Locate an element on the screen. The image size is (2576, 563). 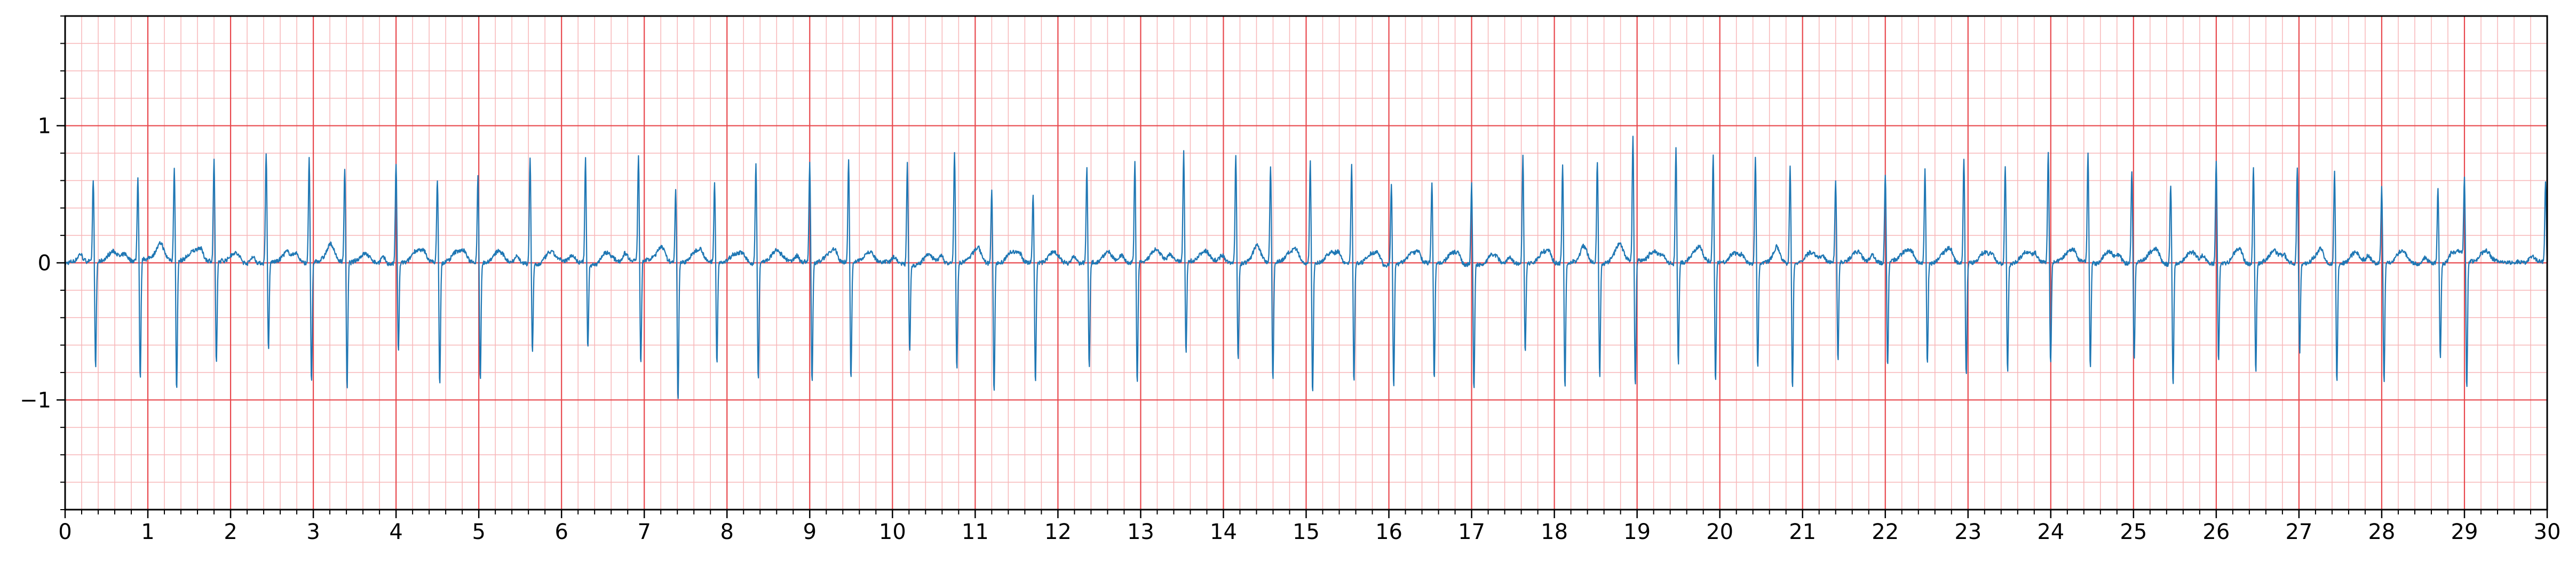
x-tick-label: 3 is located at coordinates (313, 532).